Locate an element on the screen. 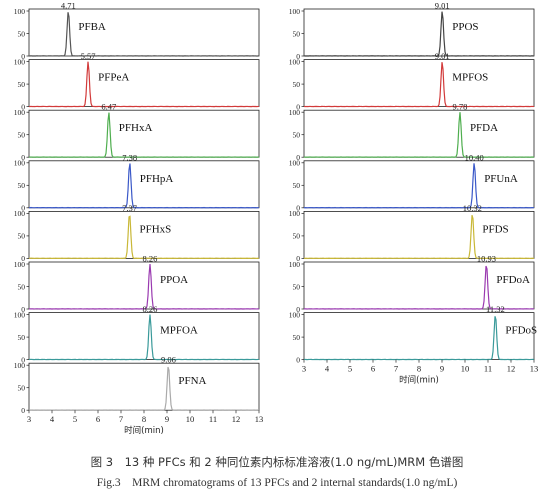  panel-mpfoa: 0 50 100 8.26 MPFOA is located at coordinates (137, 334).